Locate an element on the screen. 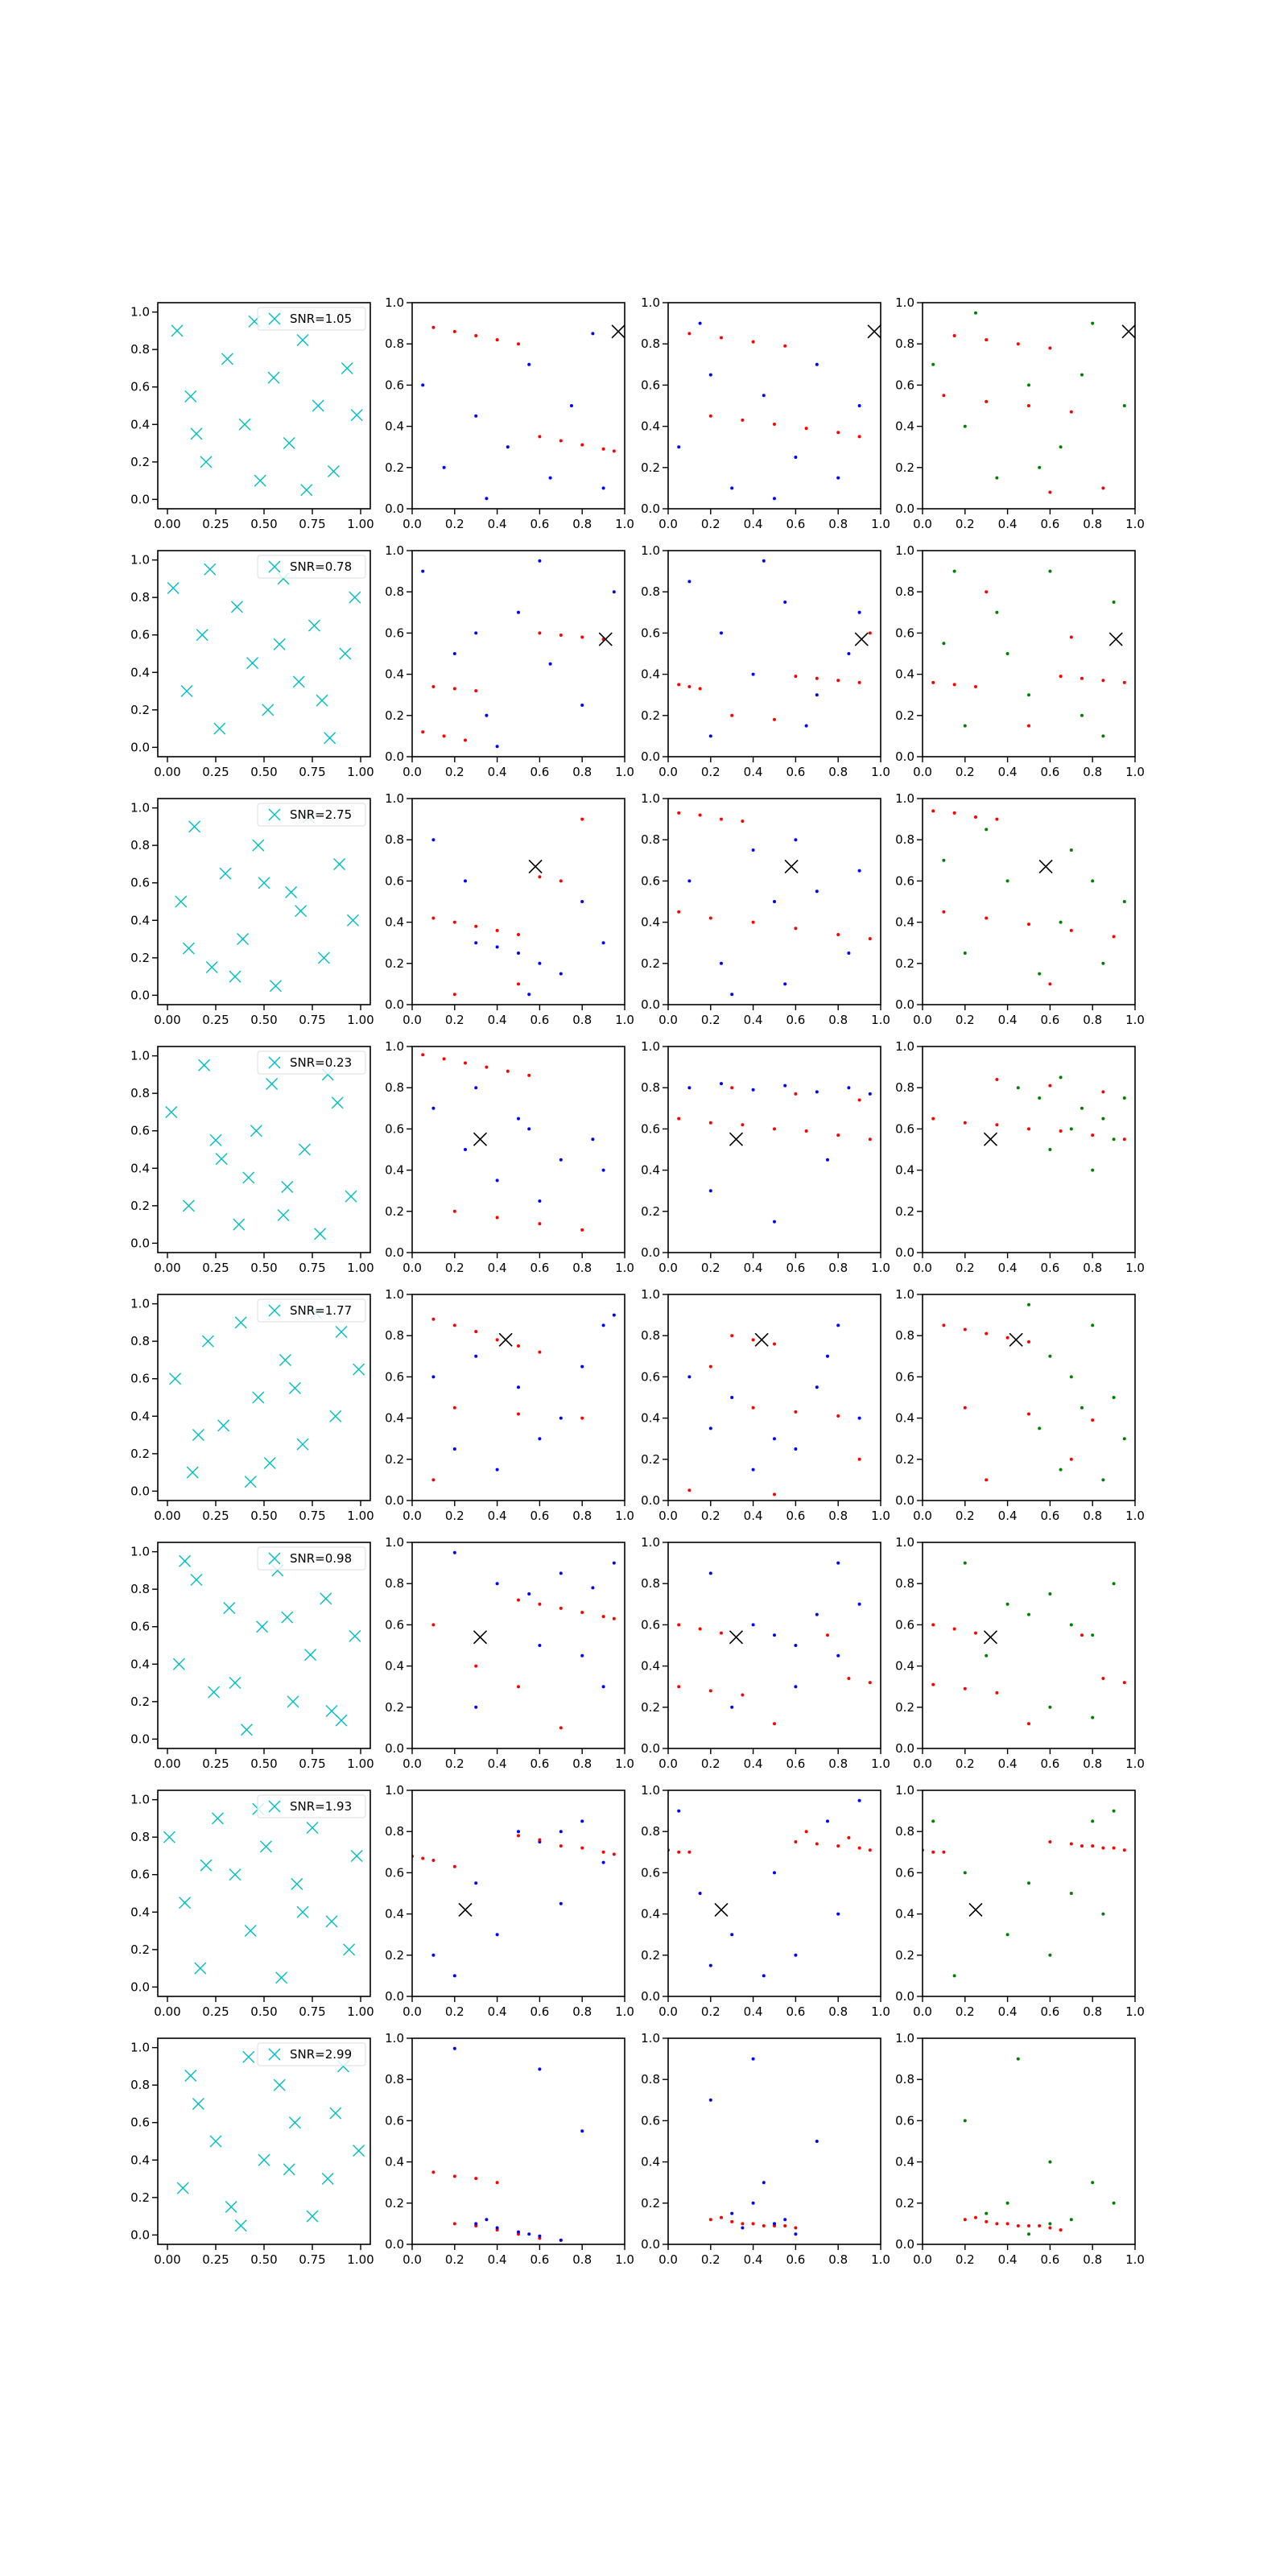 The image size is (1288, 2576). legend: SNR=0.78 is located at coordinates (311, 567).